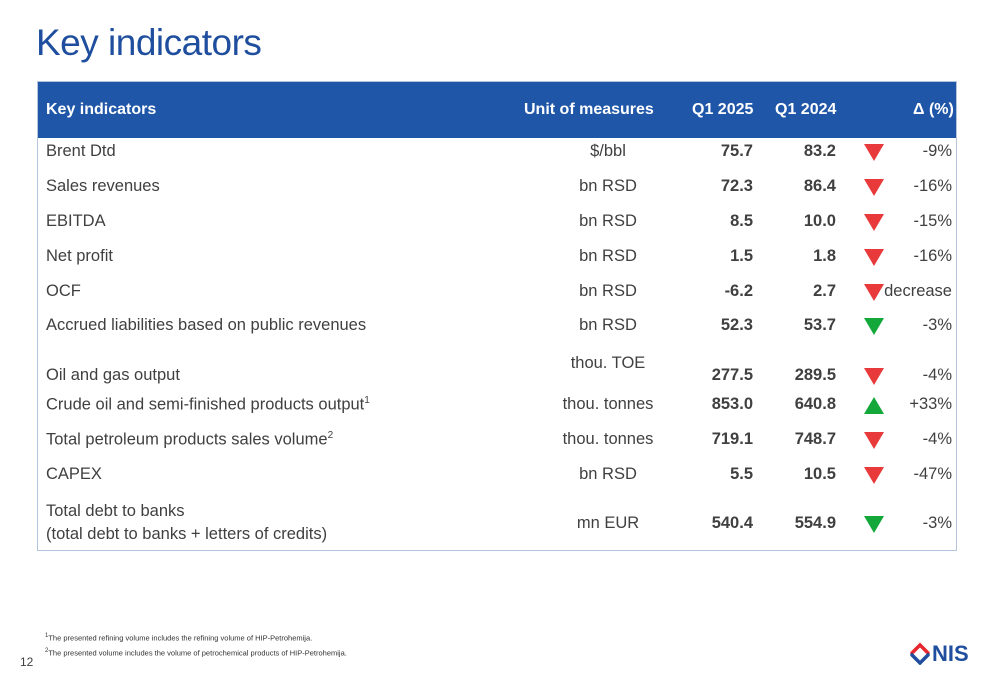 The width and height of the screenshot is (1000, 685). Describe the element at coordinates (937, 151) in the screenshot. I see `delta-percent: -9%` at that location.